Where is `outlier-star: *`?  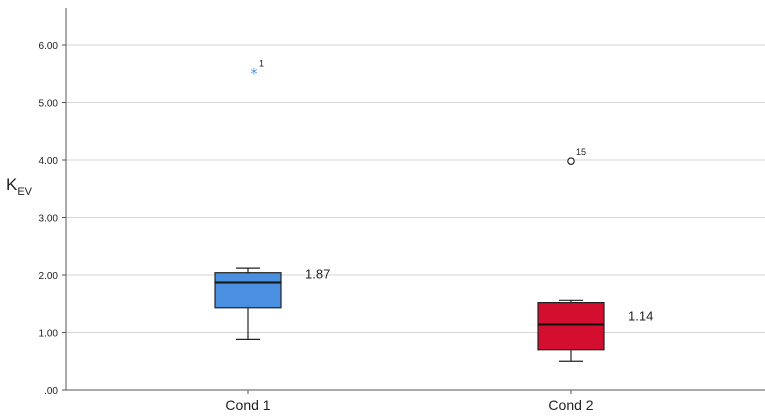 outlier-star: * is located at coordinates (254, 75).